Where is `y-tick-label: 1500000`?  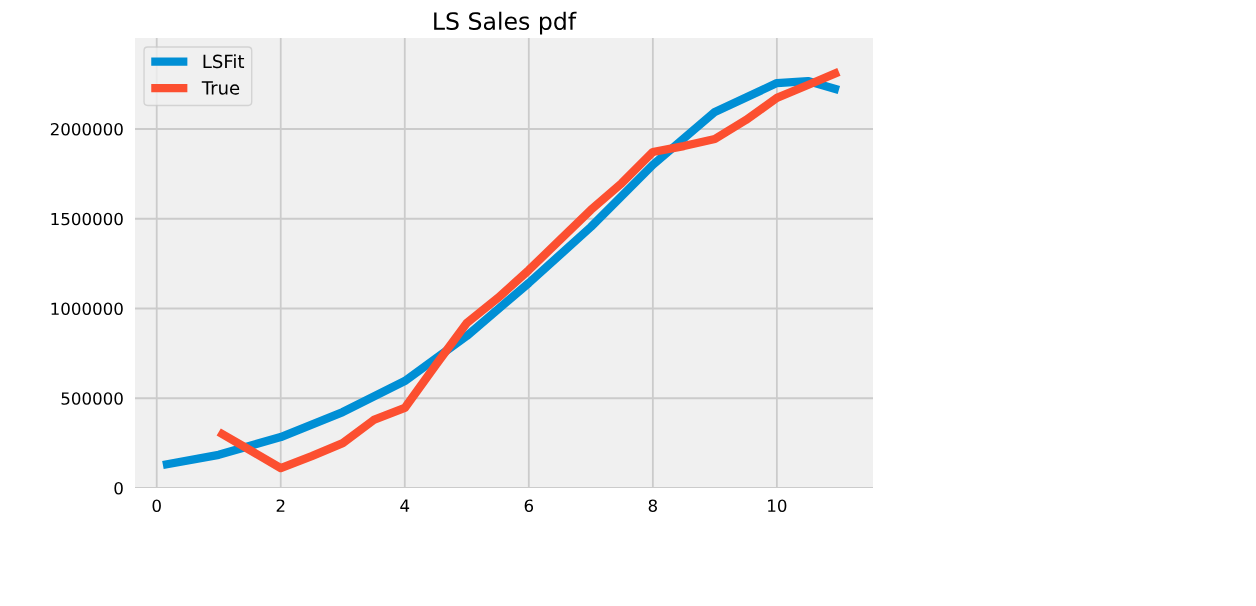 y-tick-label: 1500000 is located at coordinates (87, 219).